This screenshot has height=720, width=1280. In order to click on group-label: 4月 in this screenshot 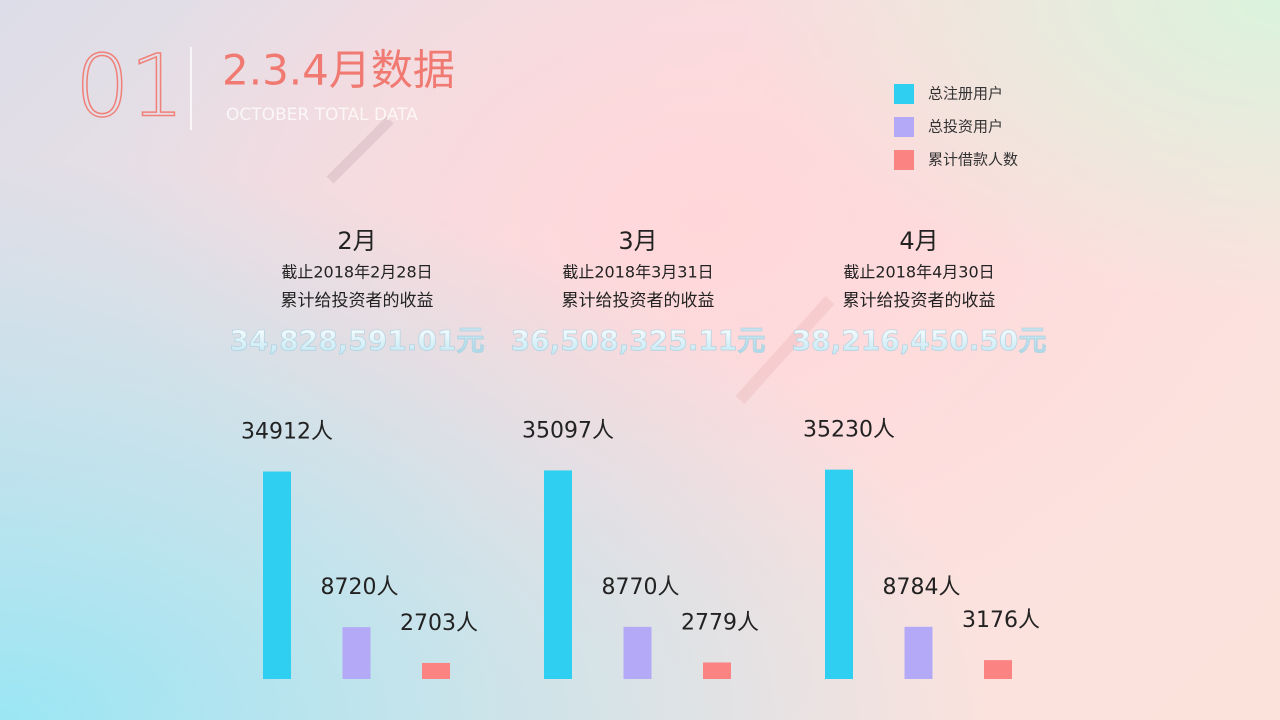, I will do `click(918, 241)`.